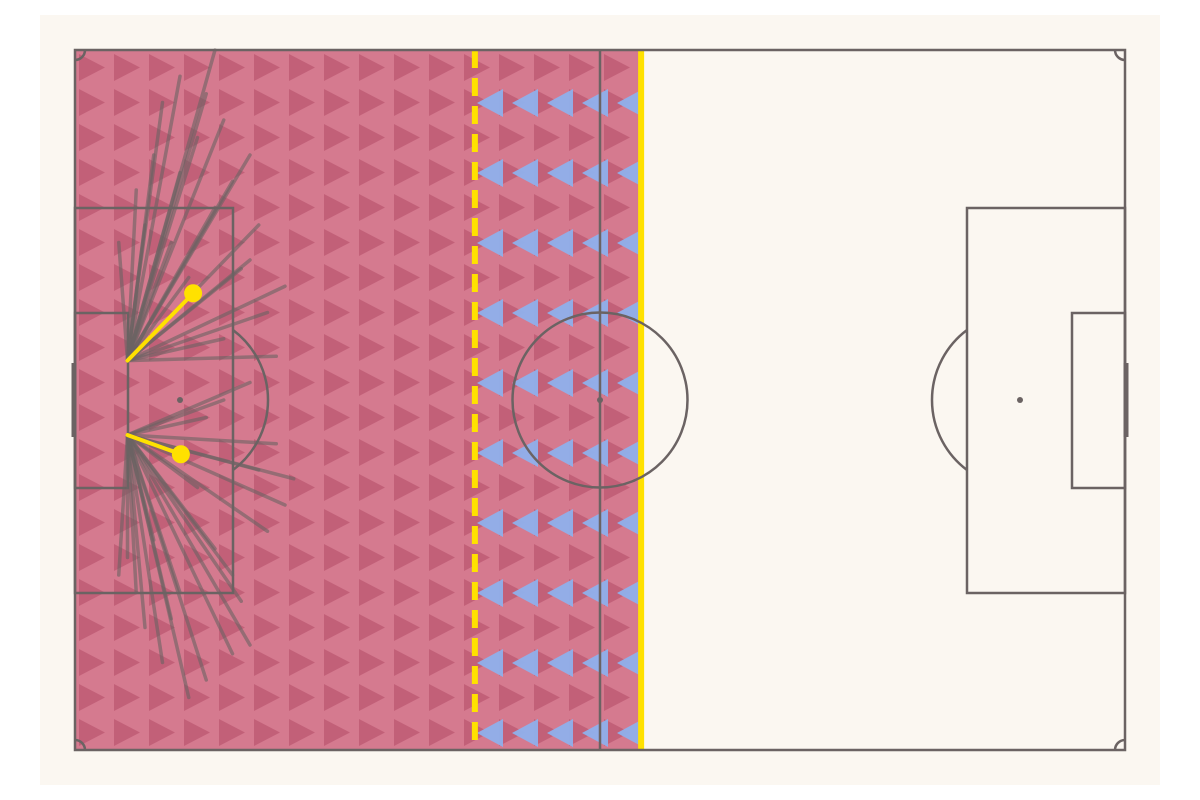 The image size is (1200, 800). Describe the element at coordinates (558, 417) in the screenshot. I see `press-arrows` at that location.